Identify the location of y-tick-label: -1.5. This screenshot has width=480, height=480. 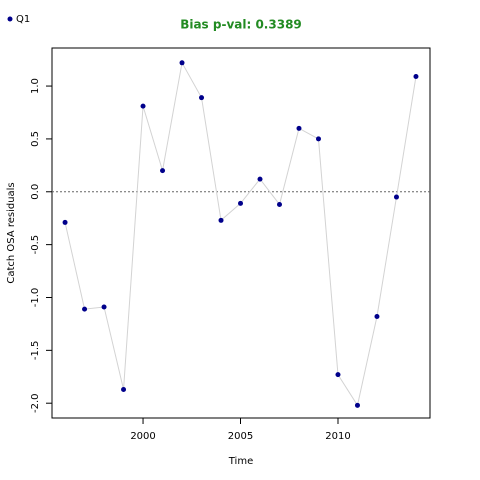
(35, 351).